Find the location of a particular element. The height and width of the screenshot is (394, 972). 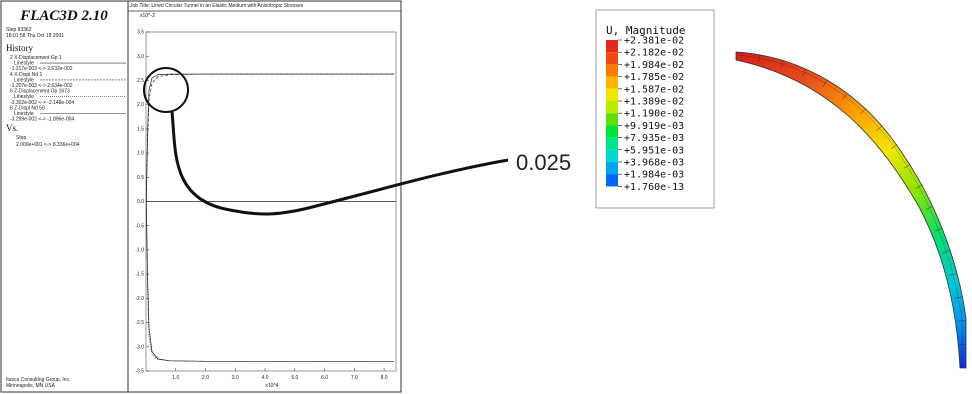

legend-value: +1.389e-02 is located at coordinates (654, 102).